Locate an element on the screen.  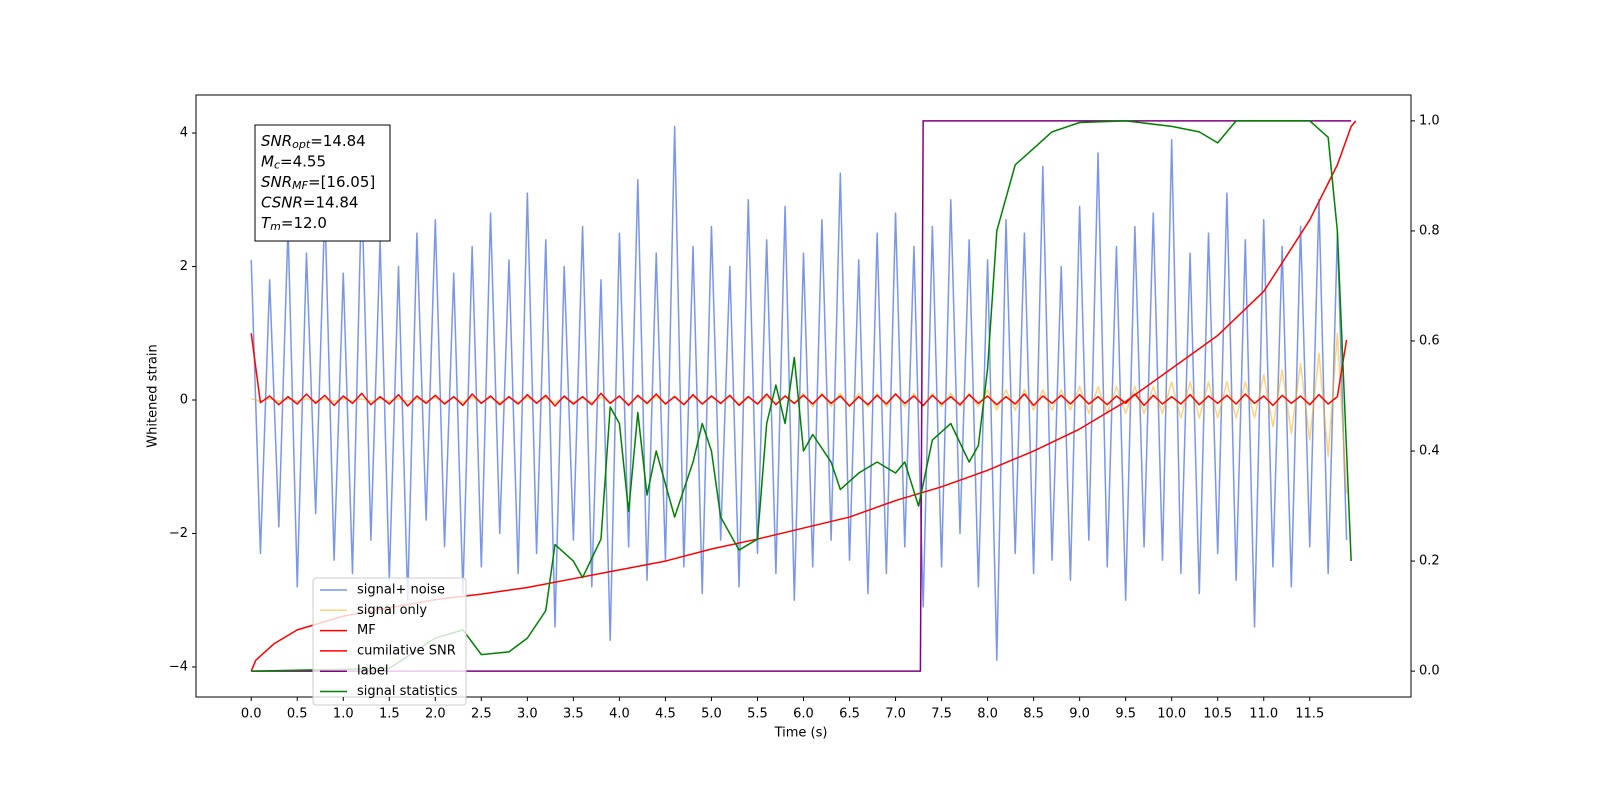
x-tick-label: 2.5 is located at coordinates (481, 714).